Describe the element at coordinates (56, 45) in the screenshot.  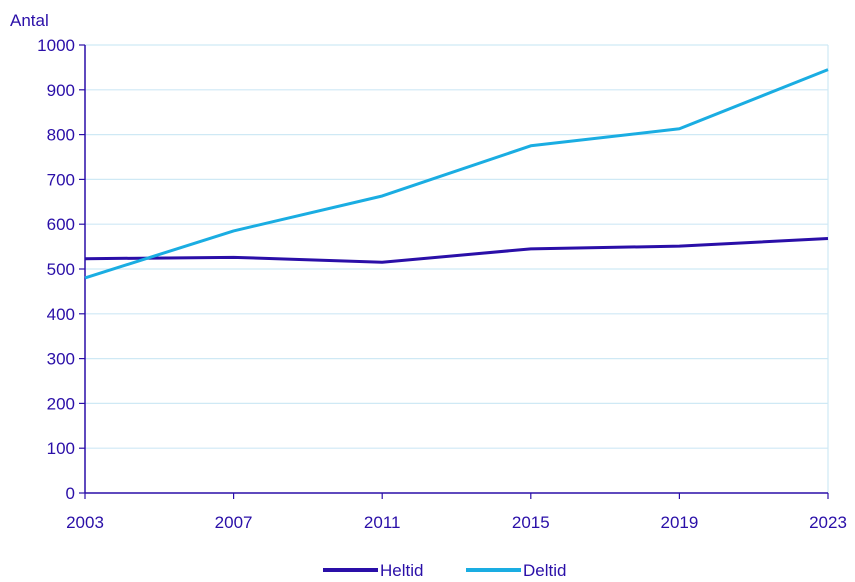
I see `y-tick-label: 1000` at that location.